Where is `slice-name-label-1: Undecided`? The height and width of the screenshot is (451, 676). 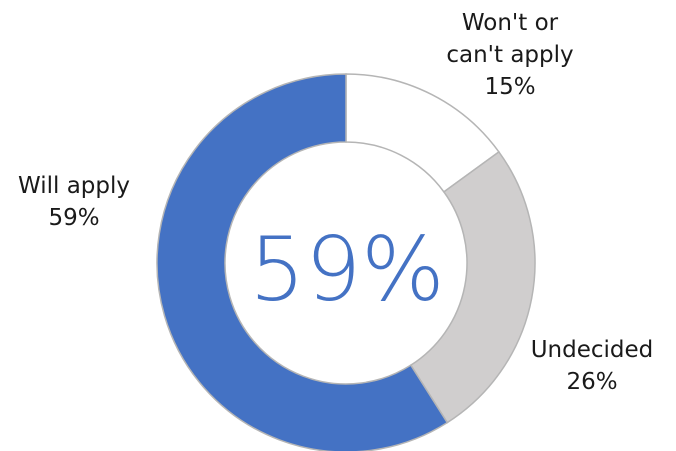 slice-name-label-1: Undecided is located at coordinates (592, 350).